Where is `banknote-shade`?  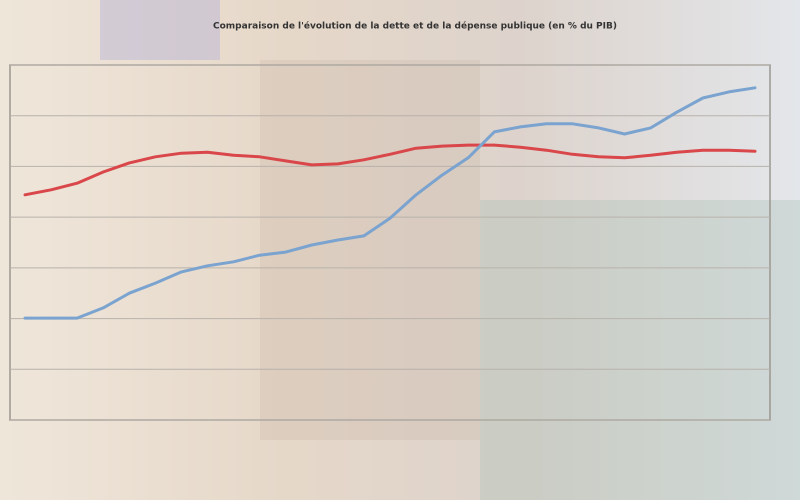 banknote-shade is located at coordinates (160, 30).